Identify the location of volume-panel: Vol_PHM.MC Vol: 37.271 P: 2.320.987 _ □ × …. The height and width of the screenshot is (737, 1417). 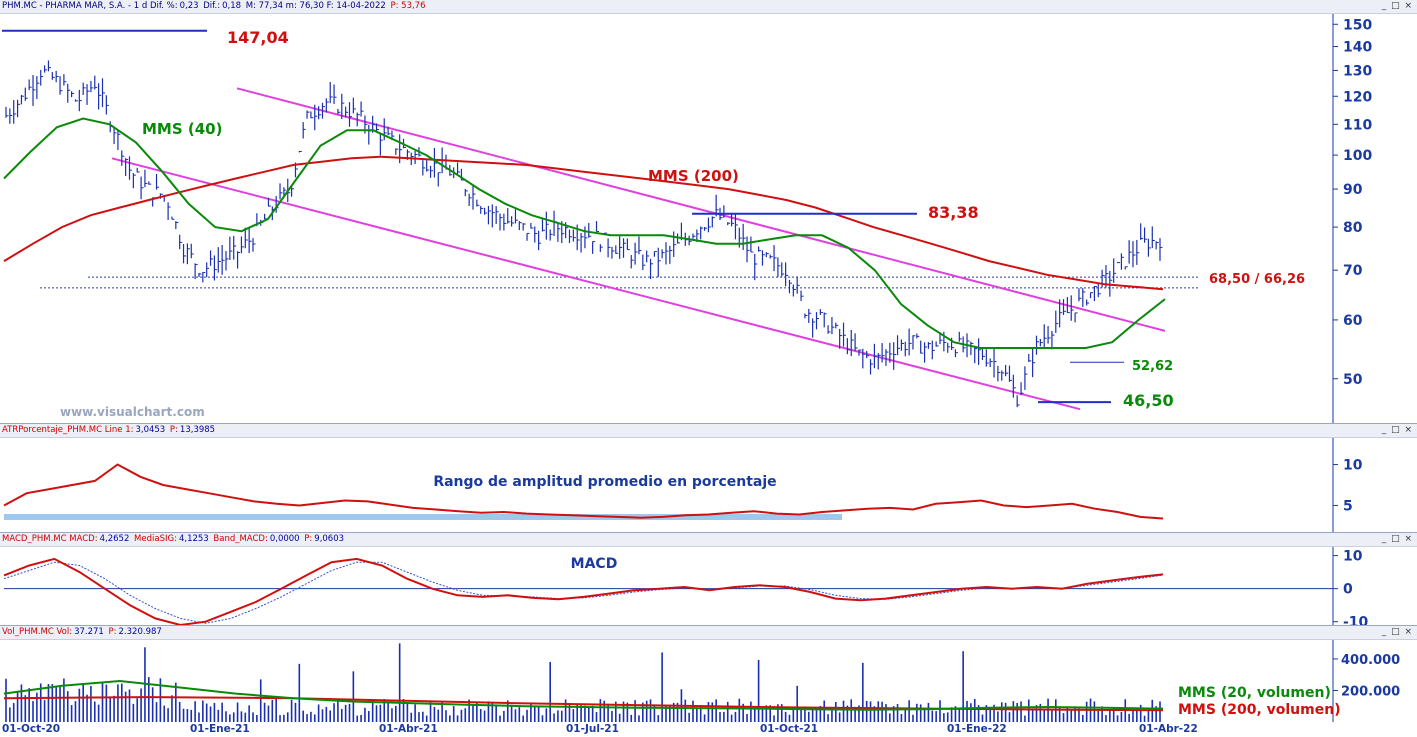
(708, 674).